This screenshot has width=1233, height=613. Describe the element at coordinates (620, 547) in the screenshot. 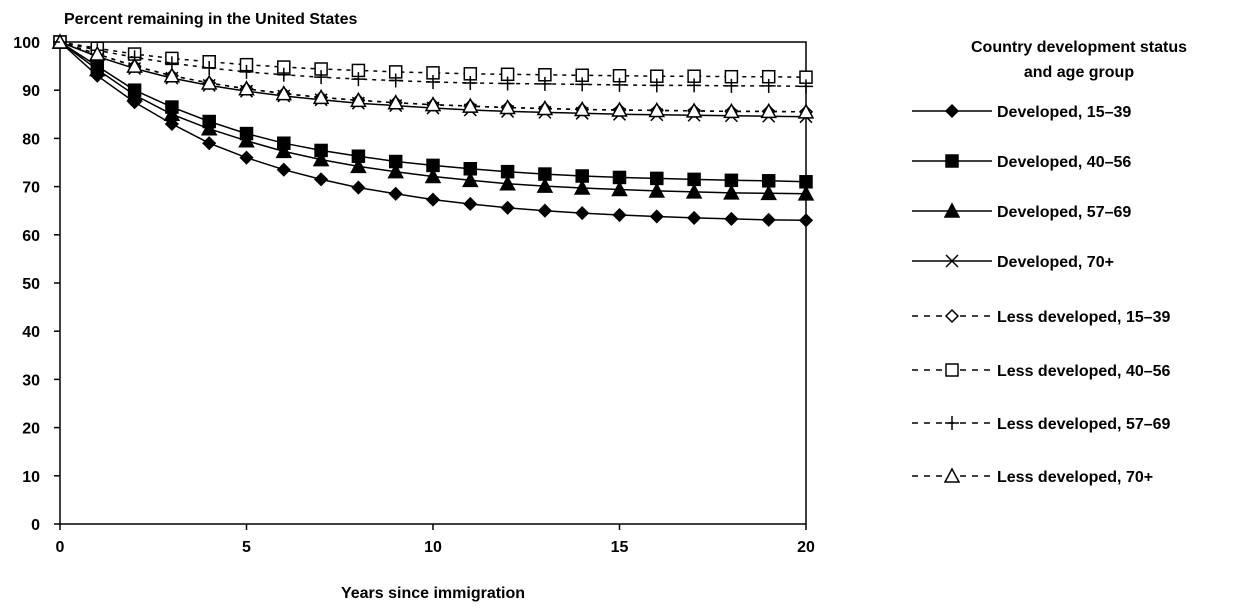

I see `x-tick-label: 15` at that location.